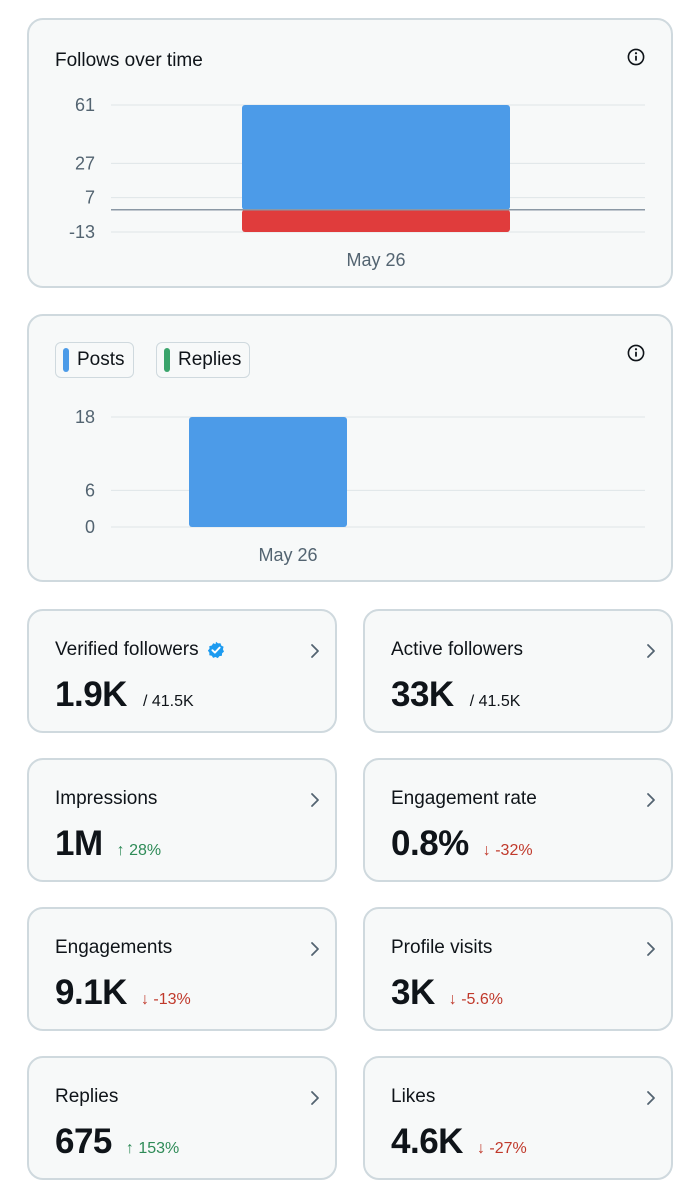  What do you see at coordinates (90, 490) in the screenshot?
I see `y-tick-label: 6` at bounding box center [90, 490].